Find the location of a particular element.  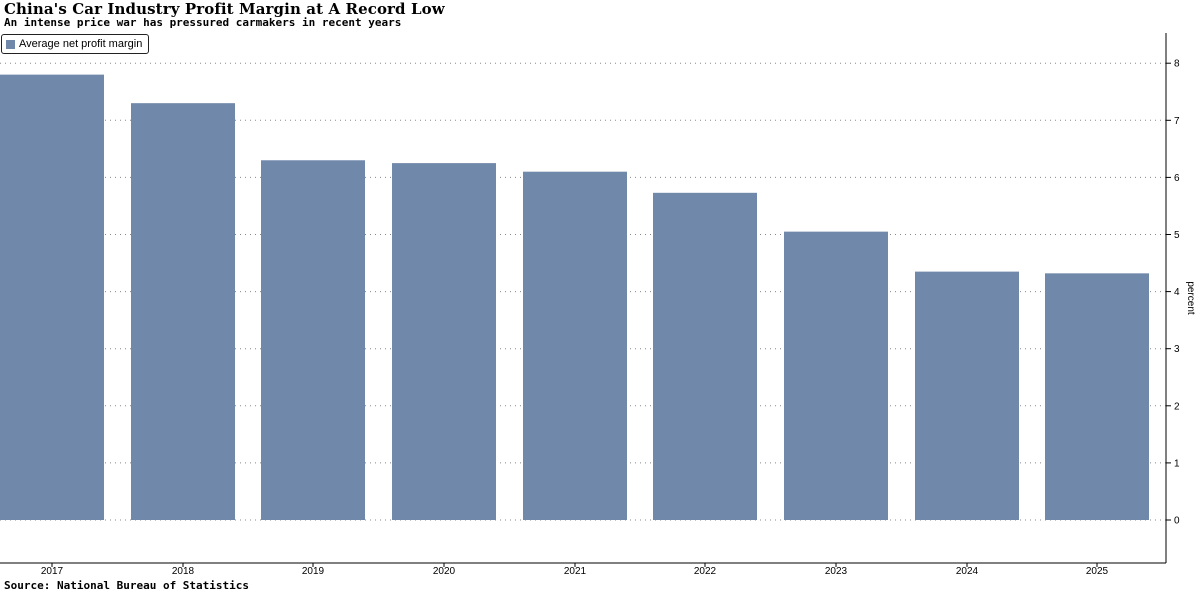

x-tick-label: 2023 is located at coordinates (836, 571).